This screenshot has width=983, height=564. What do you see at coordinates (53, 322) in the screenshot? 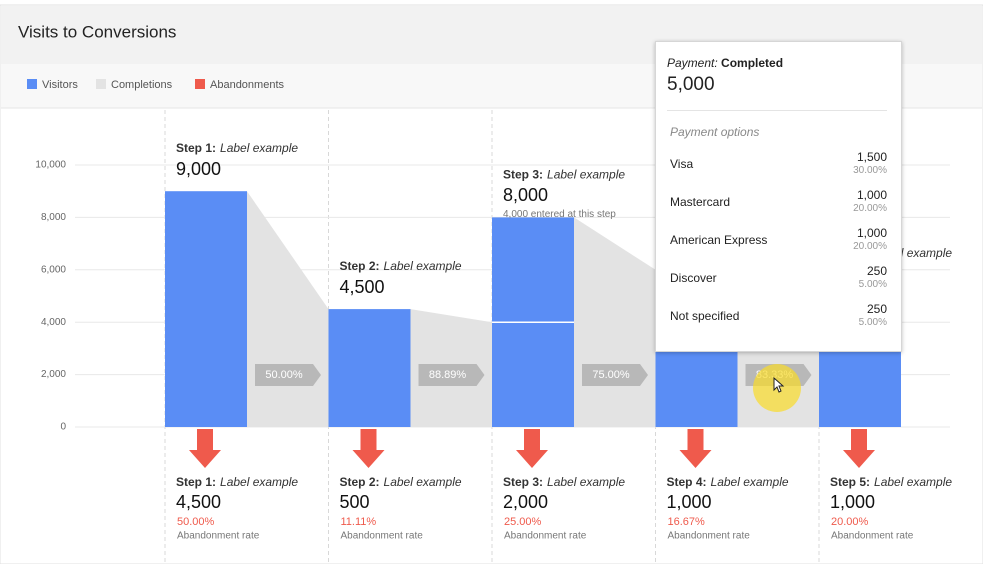
I see `y-tick-label: 4,000` at bounding box center [53, 322].